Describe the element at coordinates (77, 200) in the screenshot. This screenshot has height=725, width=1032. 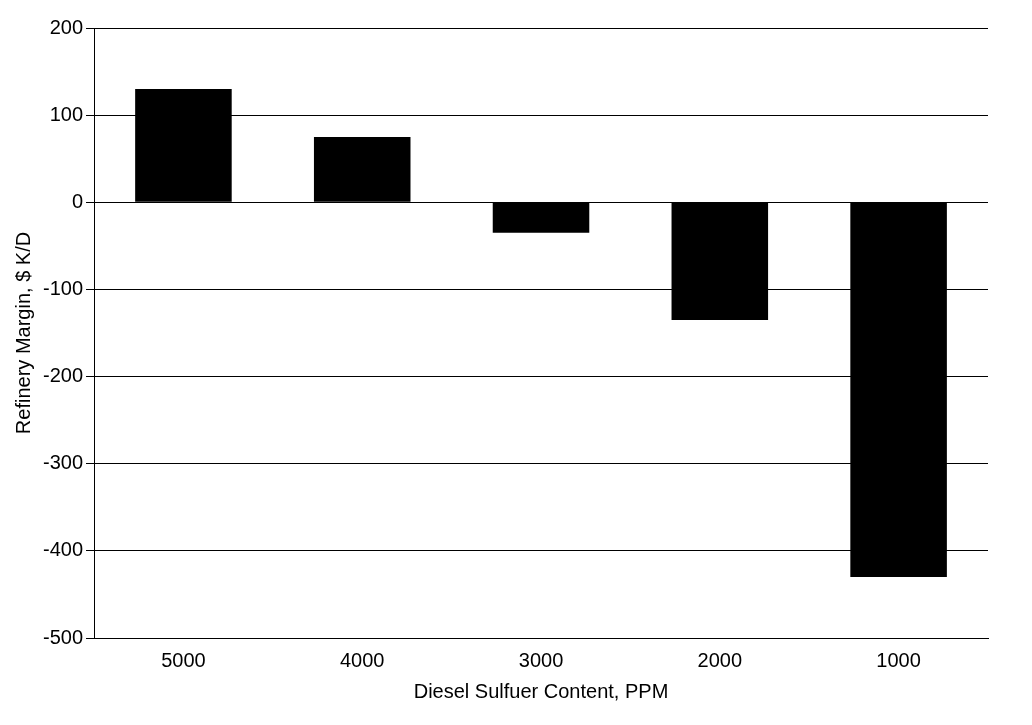
I see `y-tick-label: 0` at that location.